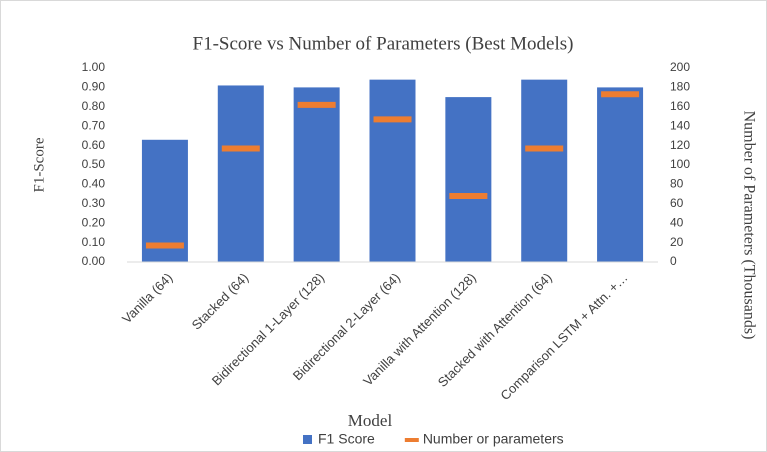 Image resolution: width=767 pixels, height=452 pixels. Describe the element at coordinates (346, 439) in the screenshot. I see `legend-label: F1 Score` at that location.